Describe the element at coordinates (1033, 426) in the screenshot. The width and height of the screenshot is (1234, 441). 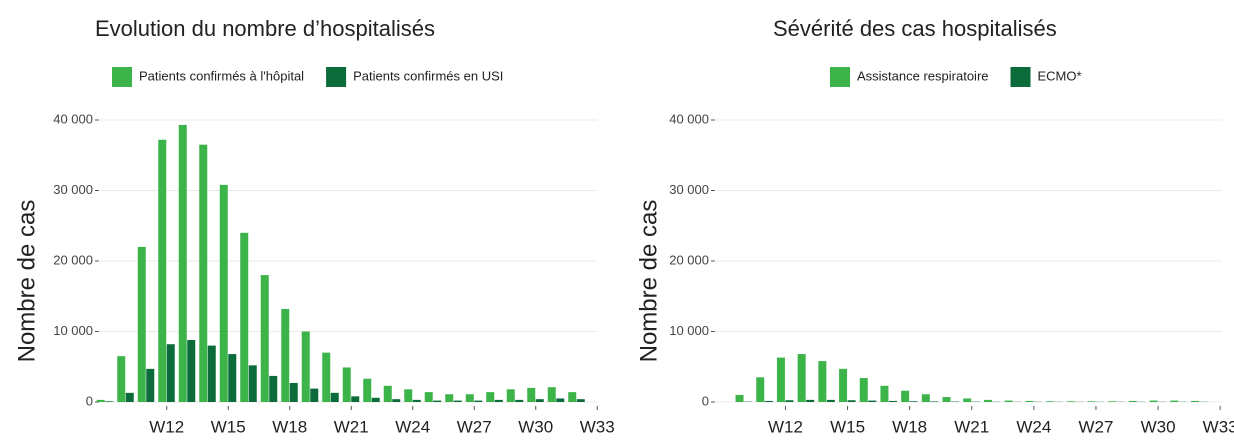
I see `x-tick-label: W24` at that location.